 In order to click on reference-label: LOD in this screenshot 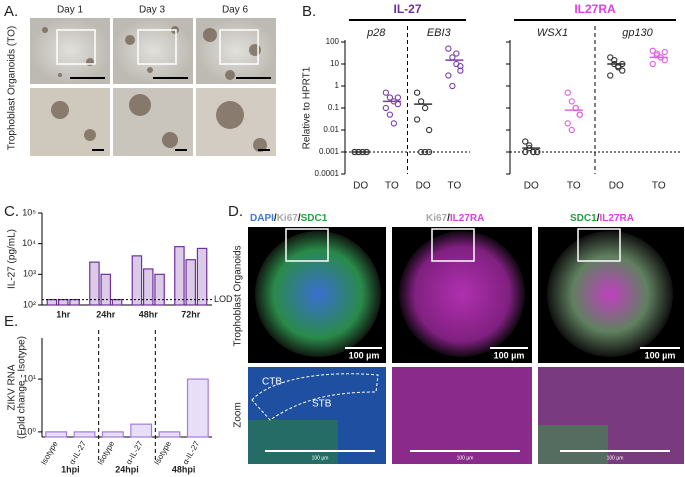, I will do `click(223, 299)`.